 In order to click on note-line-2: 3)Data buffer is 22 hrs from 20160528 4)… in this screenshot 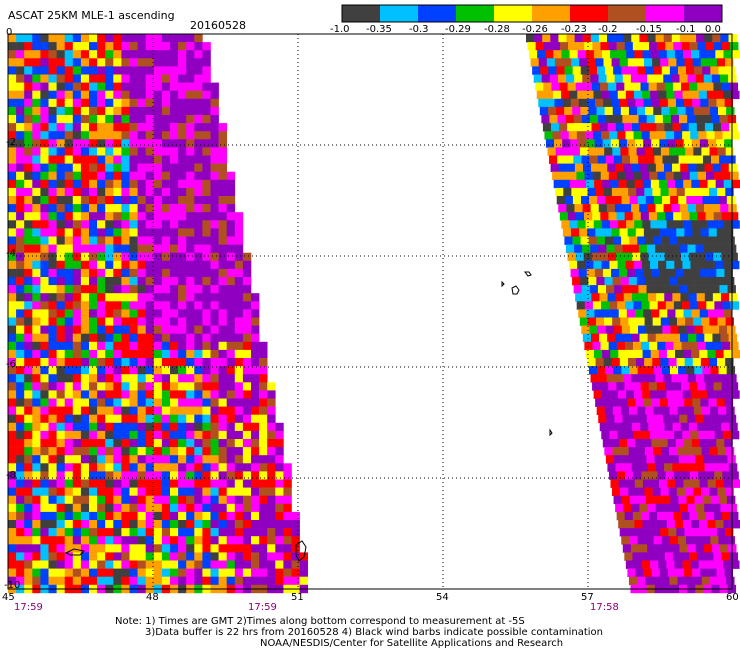, I will do `click(374, 632)`.